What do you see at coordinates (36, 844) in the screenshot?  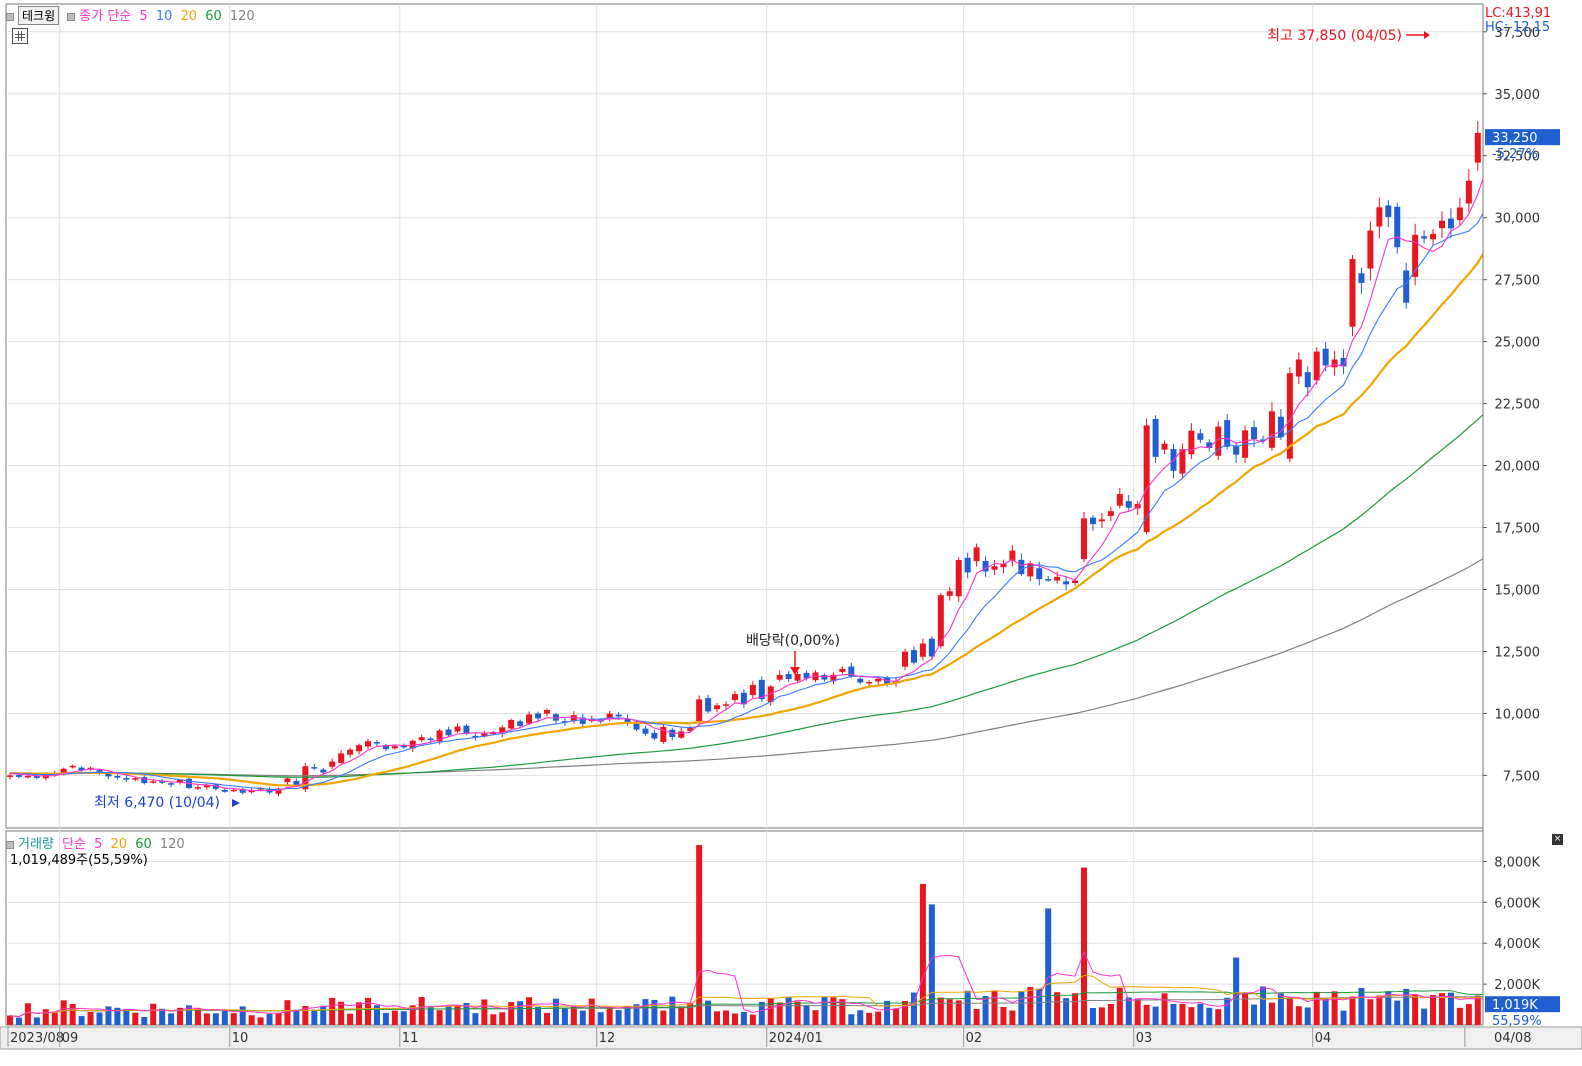 I see `volume-label: 거래량` at bounding box center [36, 844].